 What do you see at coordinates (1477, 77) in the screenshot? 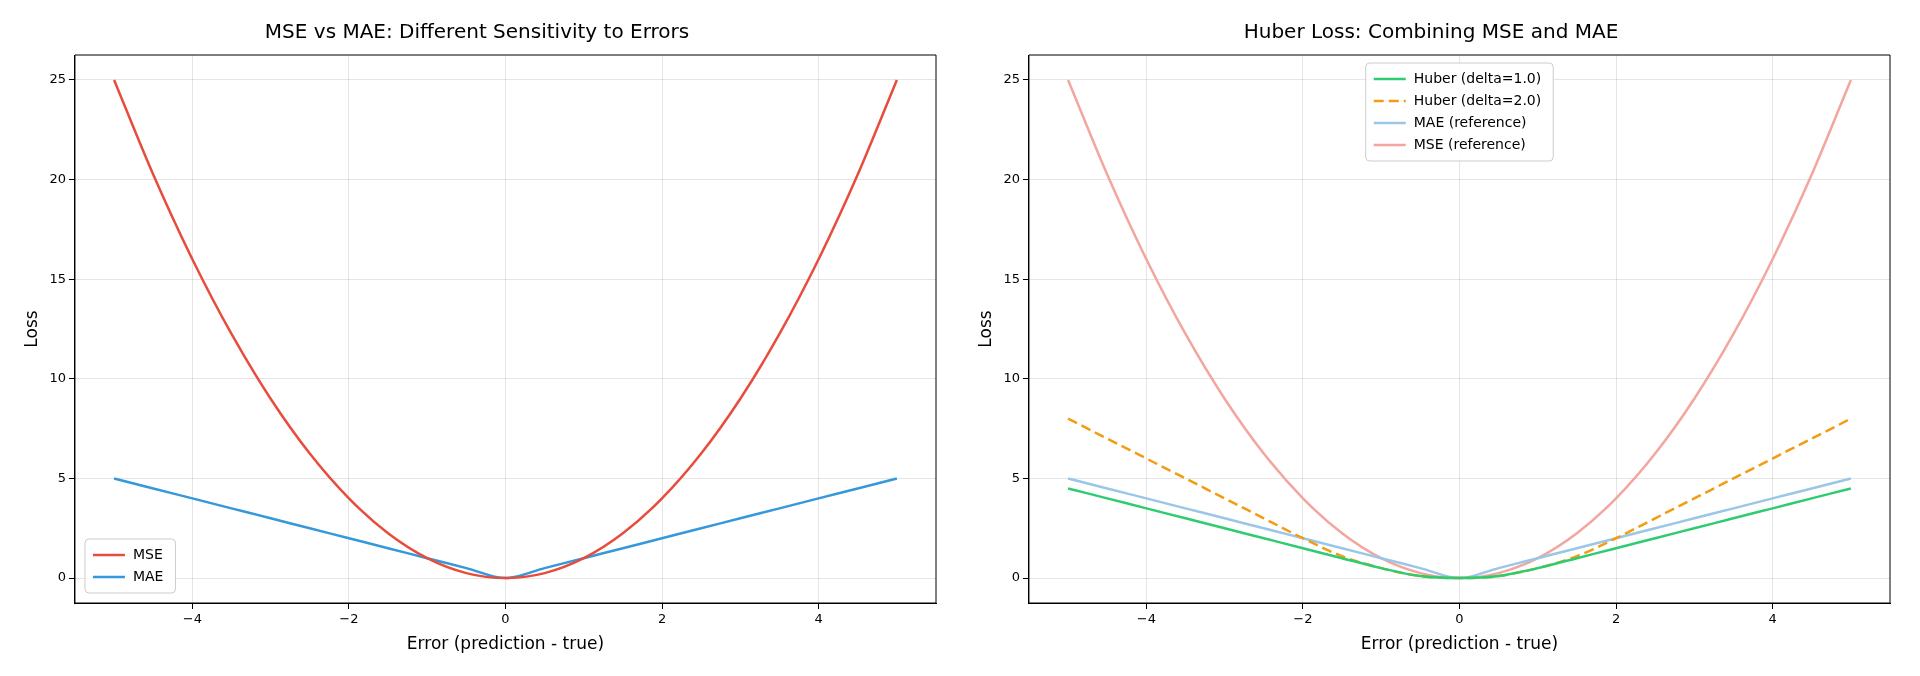
I see `legend-label: Huber (delta=1.0)` at bounding box center [1477, 77].